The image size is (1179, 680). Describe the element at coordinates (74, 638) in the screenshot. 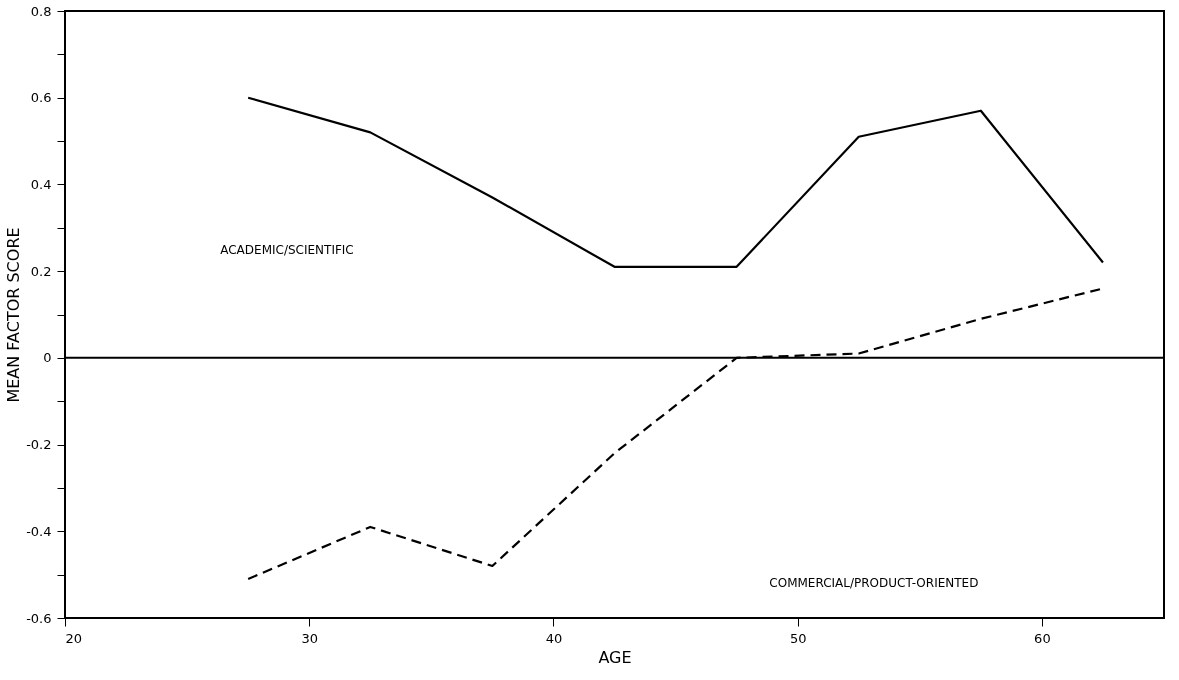

I see `x-tick-label: 20` at that location.